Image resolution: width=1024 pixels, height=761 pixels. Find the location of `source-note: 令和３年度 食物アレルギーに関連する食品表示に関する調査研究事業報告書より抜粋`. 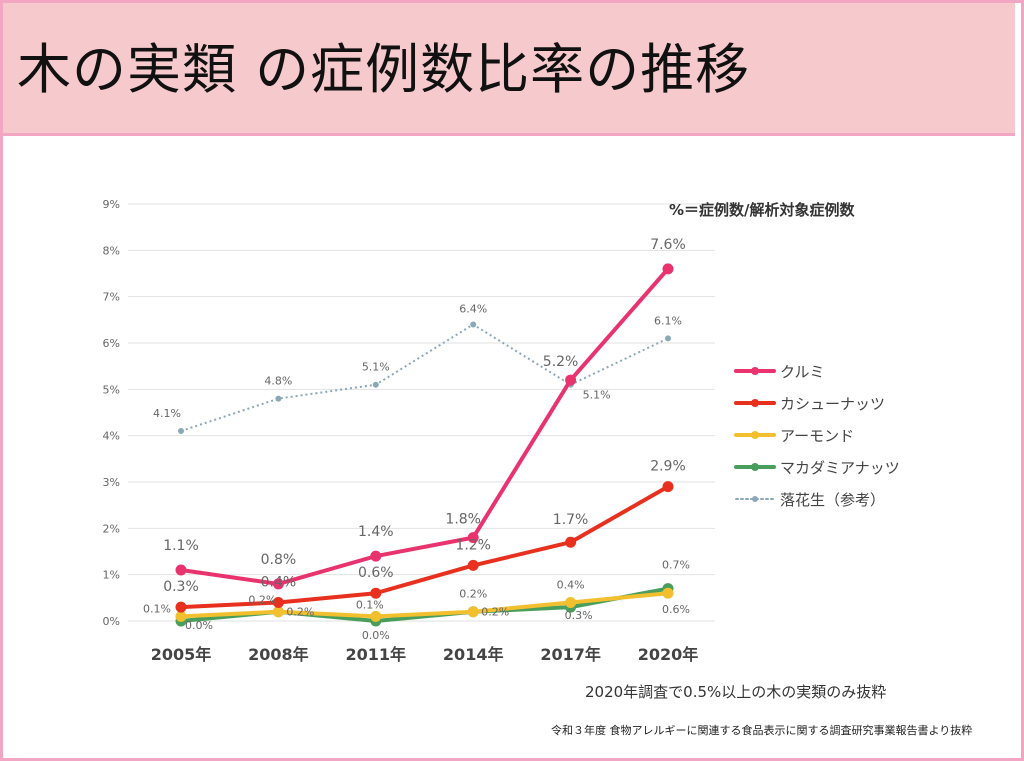

source-note: 令和３年度 食物アレルギーに関連する食品表示に関する調査研究事業報告書より抜粋 is located at coordinates (762, 730).